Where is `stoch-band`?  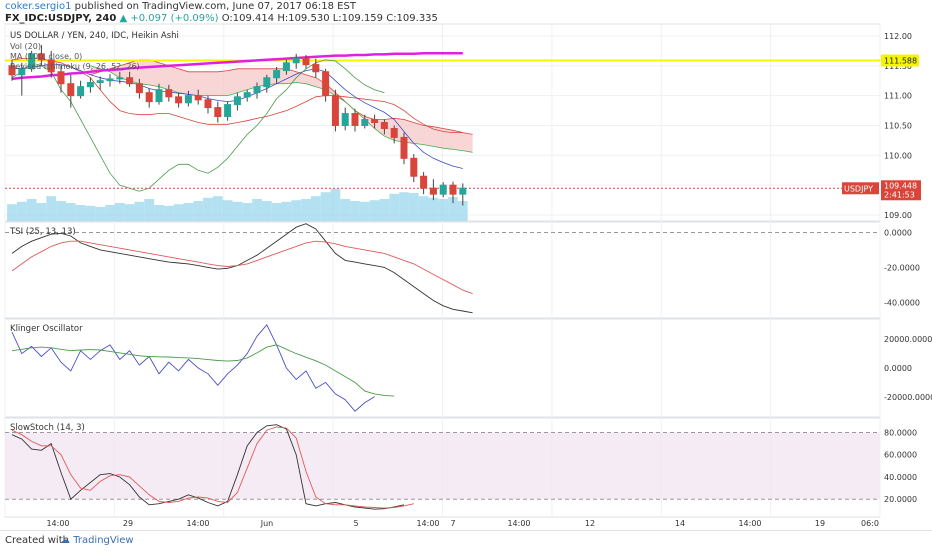 stoch-band is located at coordinates (442, 466).